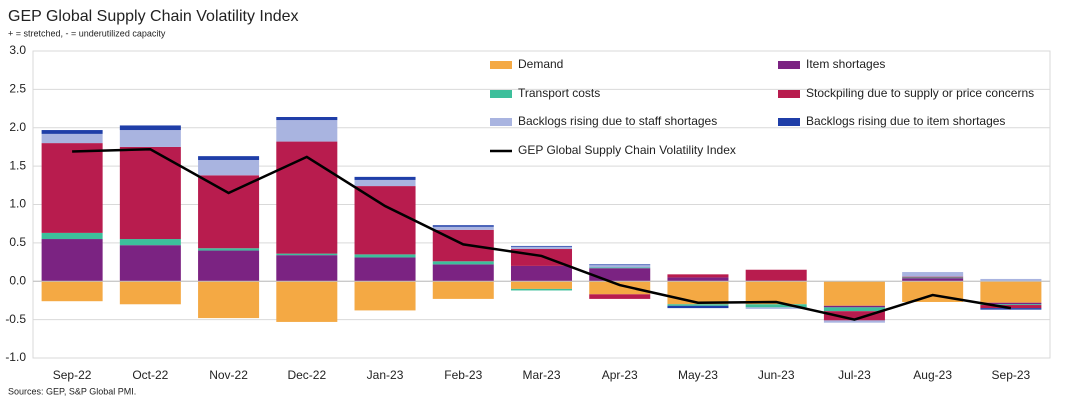  Describe the element at coordinates (905, 121) in the screenshot. I see `legend-label: Backlogs rising due to item shortages` at that location.